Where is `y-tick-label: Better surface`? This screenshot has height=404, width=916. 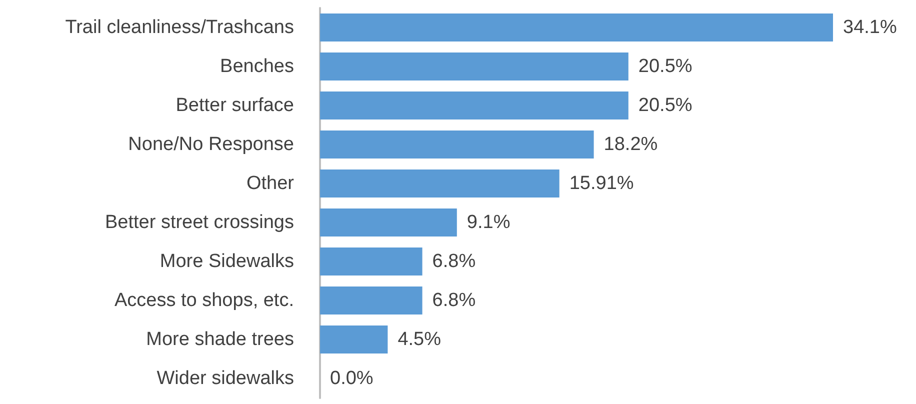 y-tick-label: Better surface is located at coordinates (235, 105).